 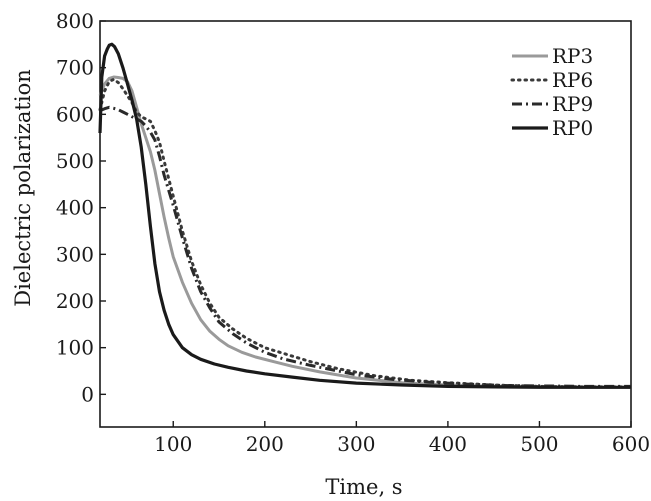 I want to click on x-tick-label: 200, so click(x=265, y=444).